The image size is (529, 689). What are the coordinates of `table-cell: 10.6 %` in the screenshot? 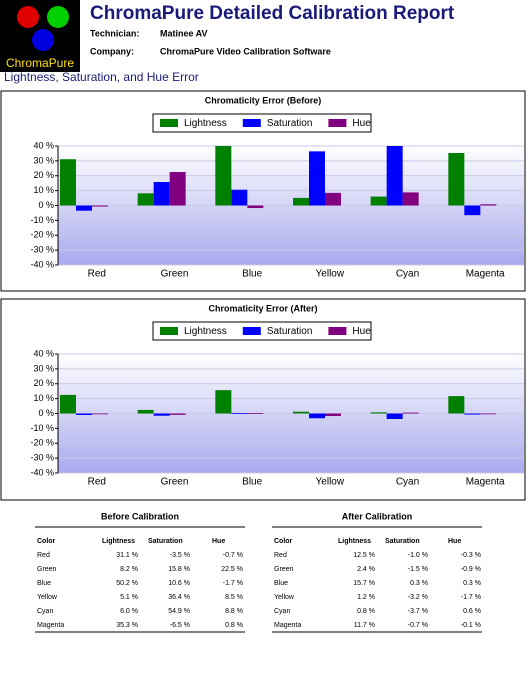 It's located at (179, 583).